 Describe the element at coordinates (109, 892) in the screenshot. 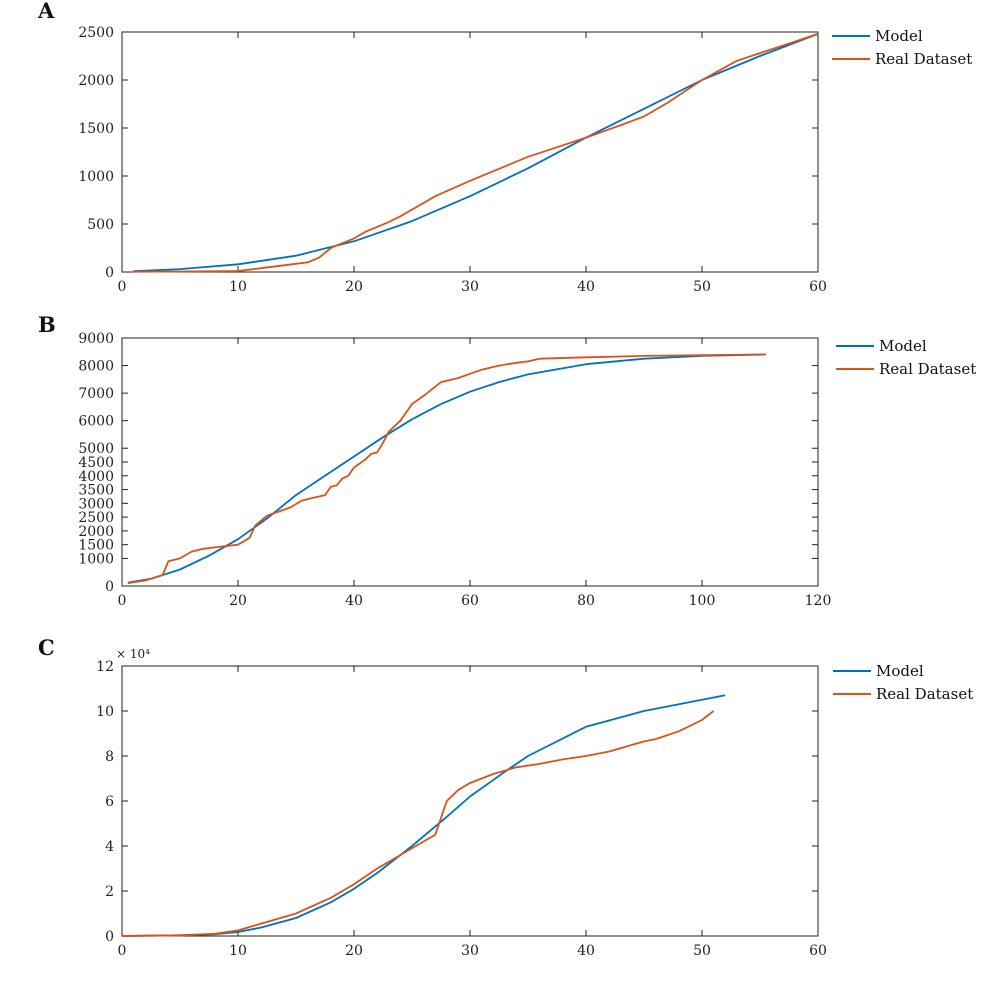

I see `y-tick-label: 2` at that location.